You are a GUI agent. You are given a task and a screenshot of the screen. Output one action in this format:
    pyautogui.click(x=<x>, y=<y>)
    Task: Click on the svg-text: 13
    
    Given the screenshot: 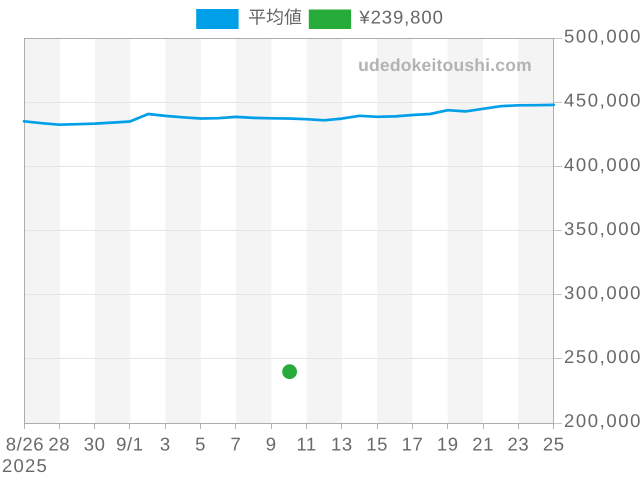 What is the action you would take?
    pyautogui.click(x=342, y=443)
    